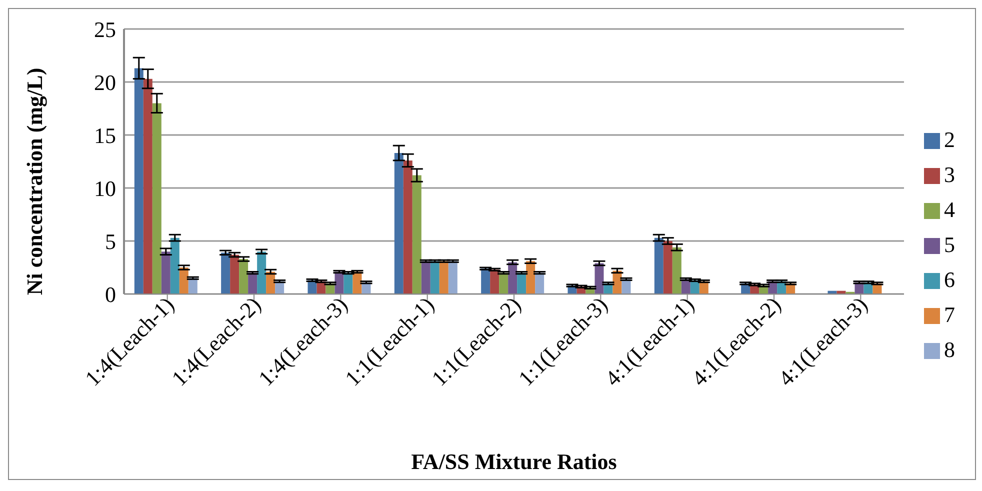 The width and height of the screenshot is (982, 491). What do you see at coordinates (34, 182) in the screenshot?
I see `y-axis-title: Ni concentration (mg/L)` at bounding box center [34, 182].